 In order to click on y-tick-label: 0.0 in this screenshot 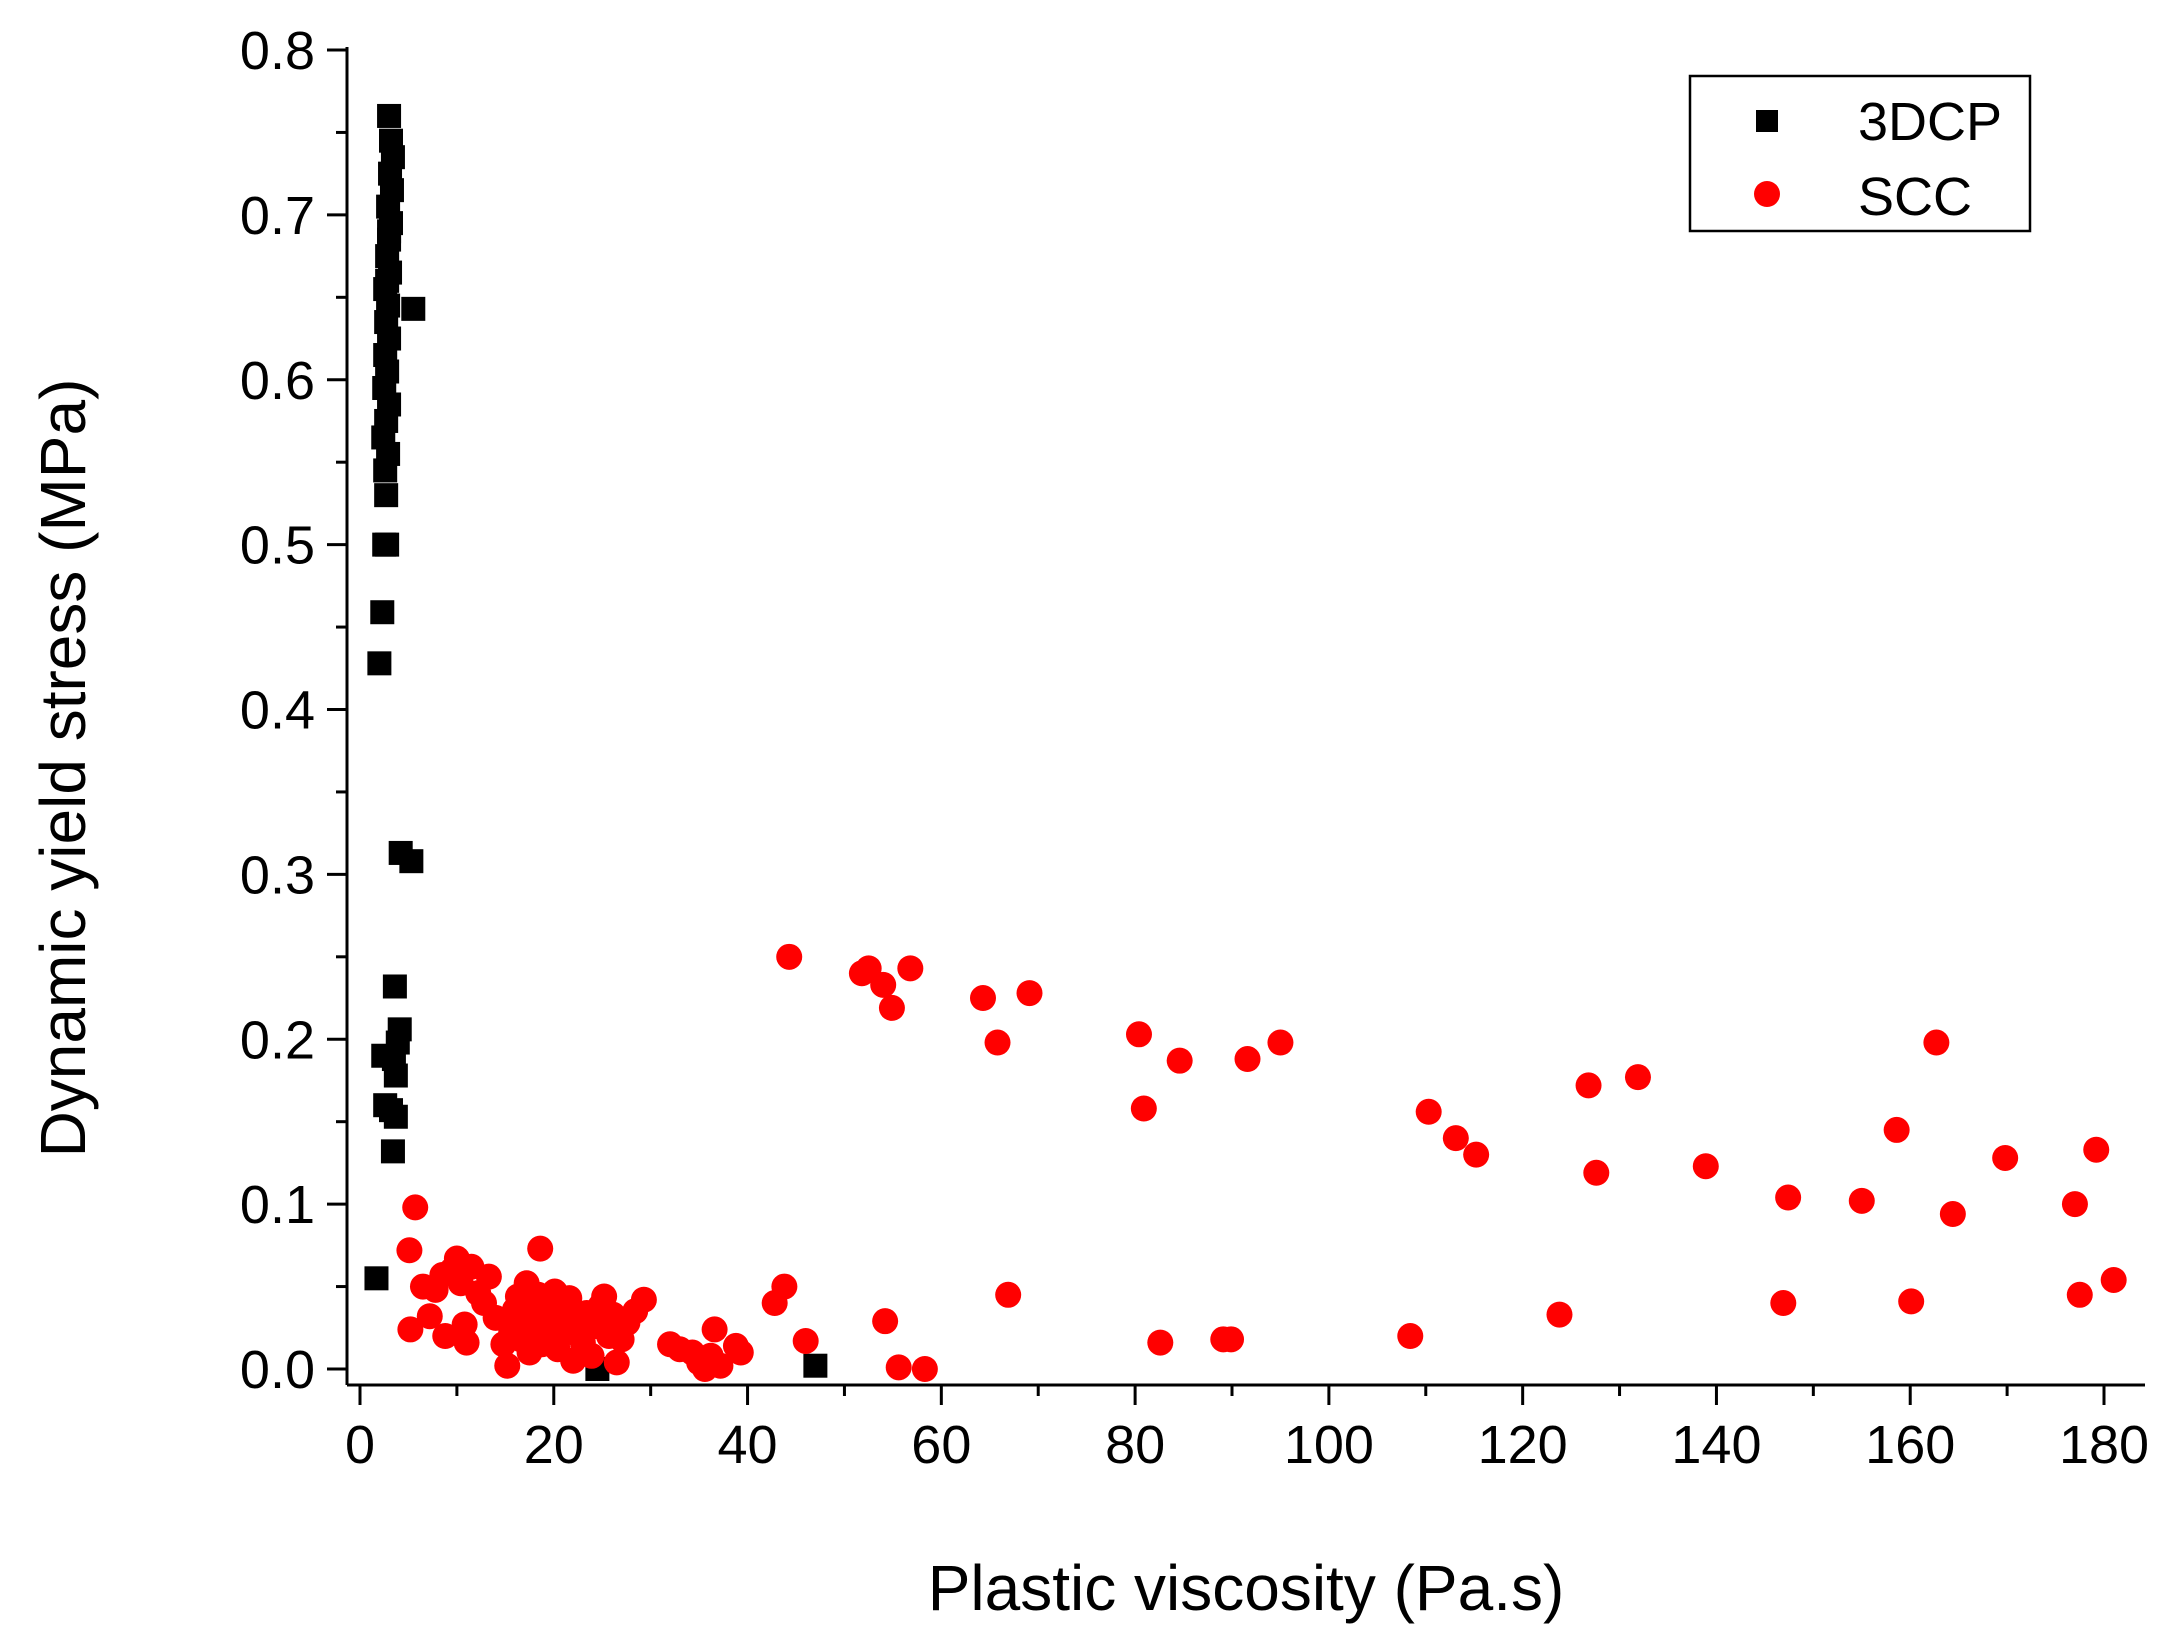, I will do `click(277, 1370)`.